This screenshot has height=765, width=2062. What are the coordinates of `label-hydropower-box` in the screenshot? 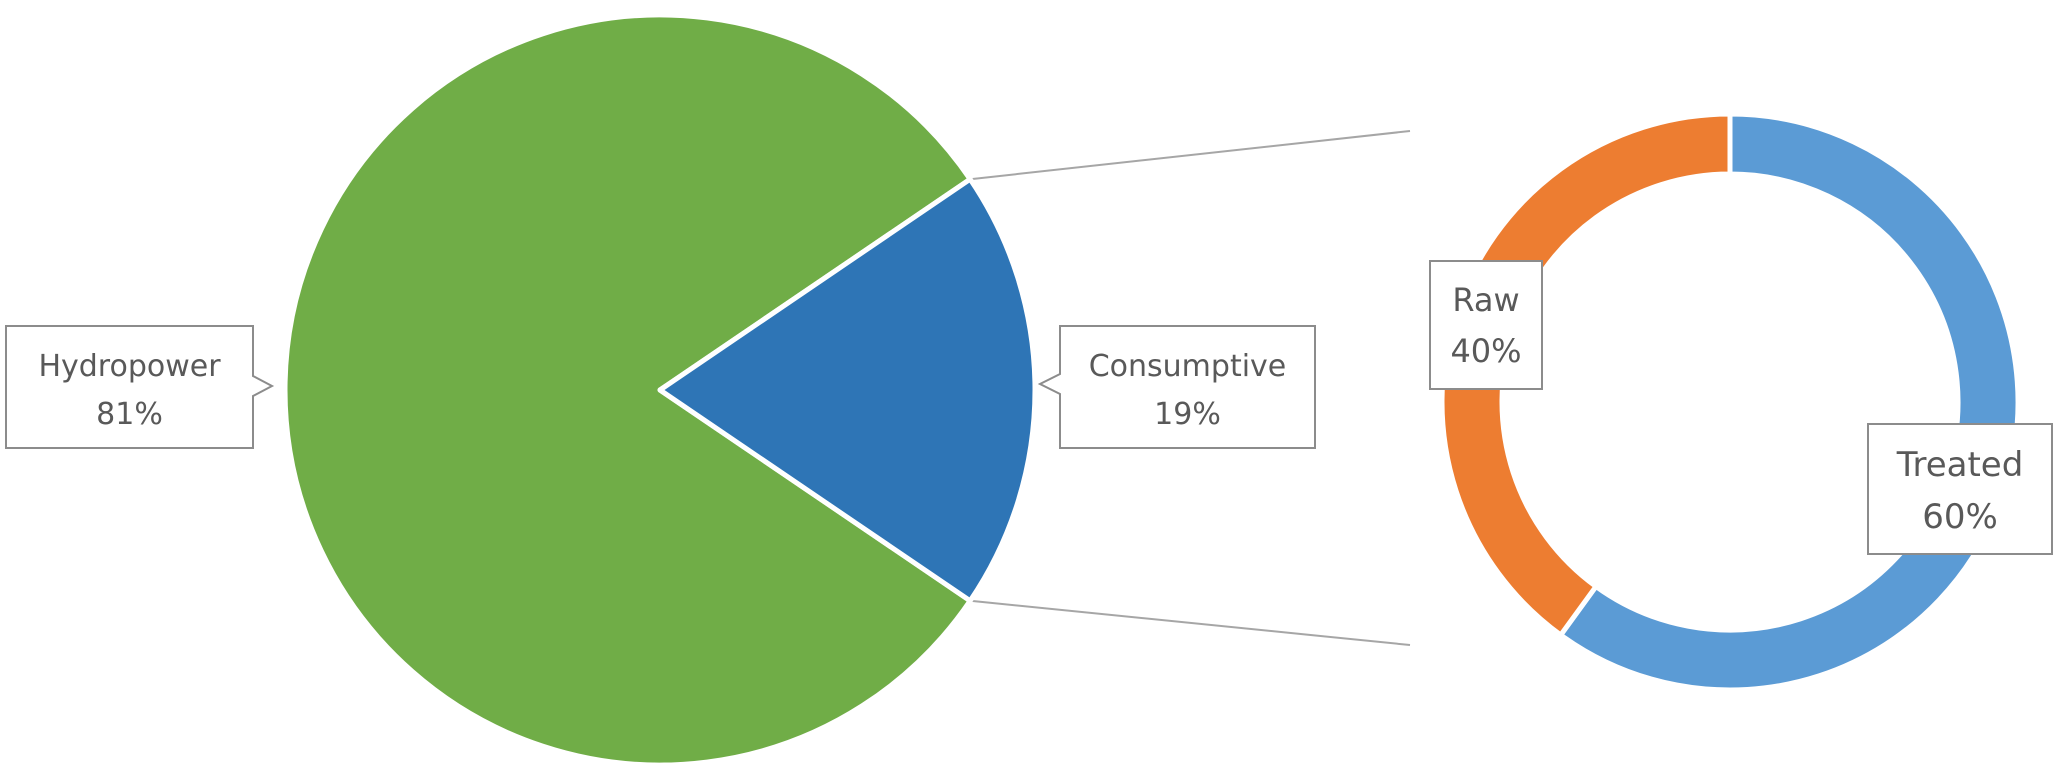 It's located at (140, 387).